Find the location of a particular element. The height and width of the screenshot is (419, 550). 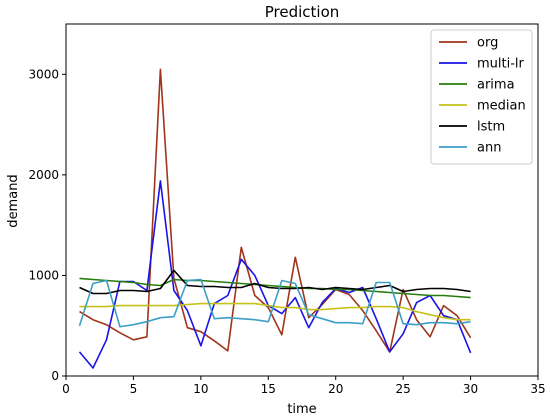

y-tick-label: 2000 is located at coordinates (43, 175).